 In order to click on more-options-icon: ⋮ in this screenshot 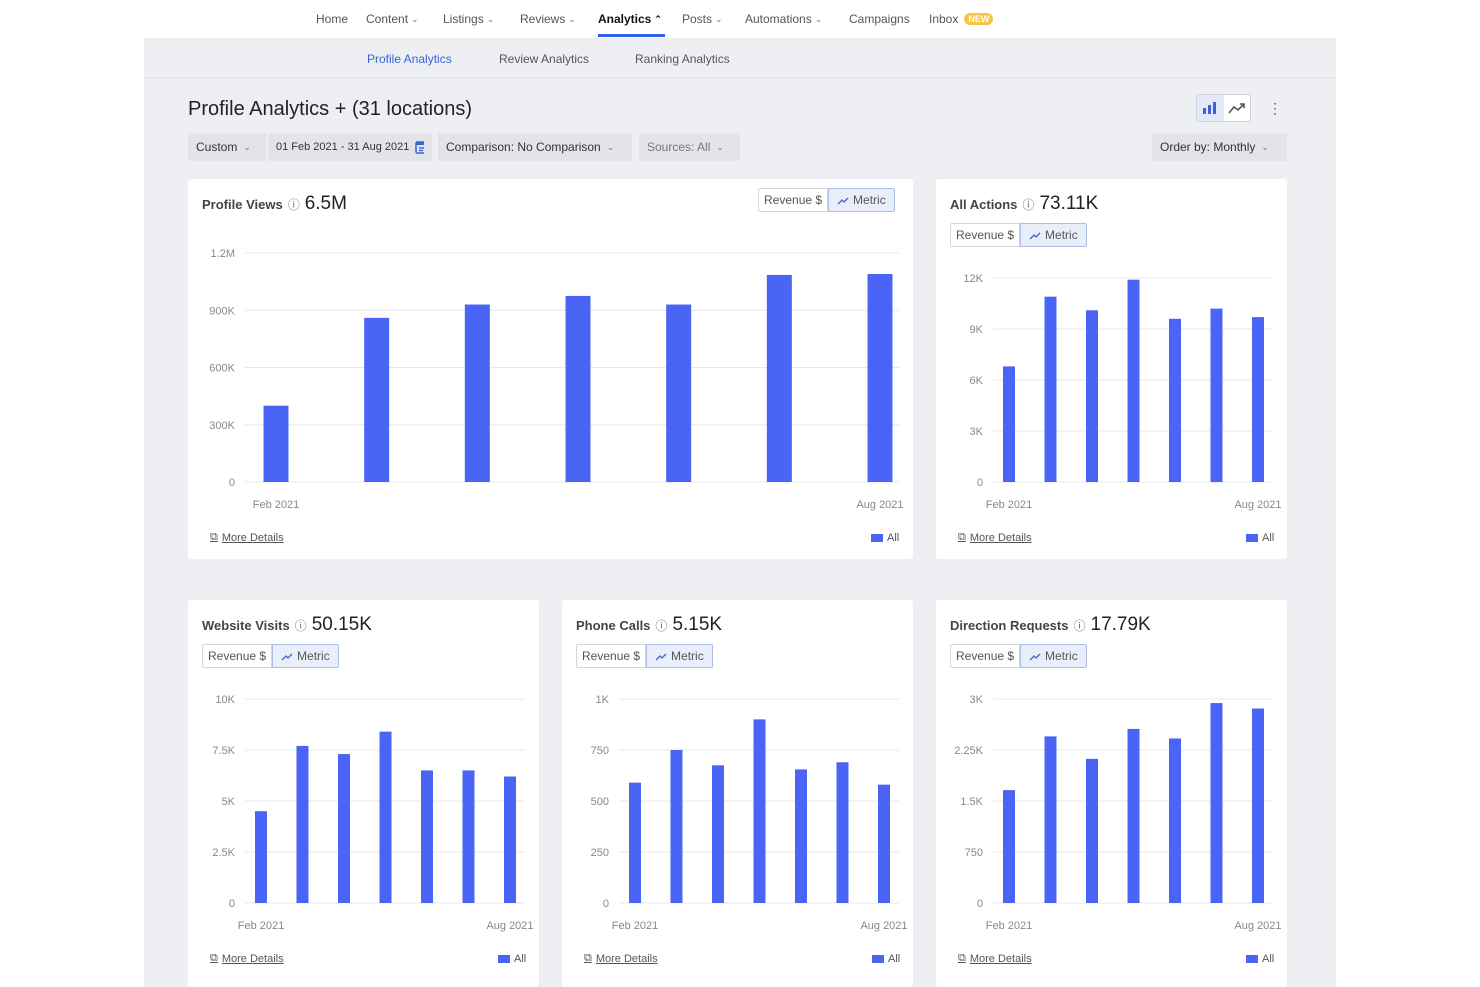, I will do `click(1275, 108)`.